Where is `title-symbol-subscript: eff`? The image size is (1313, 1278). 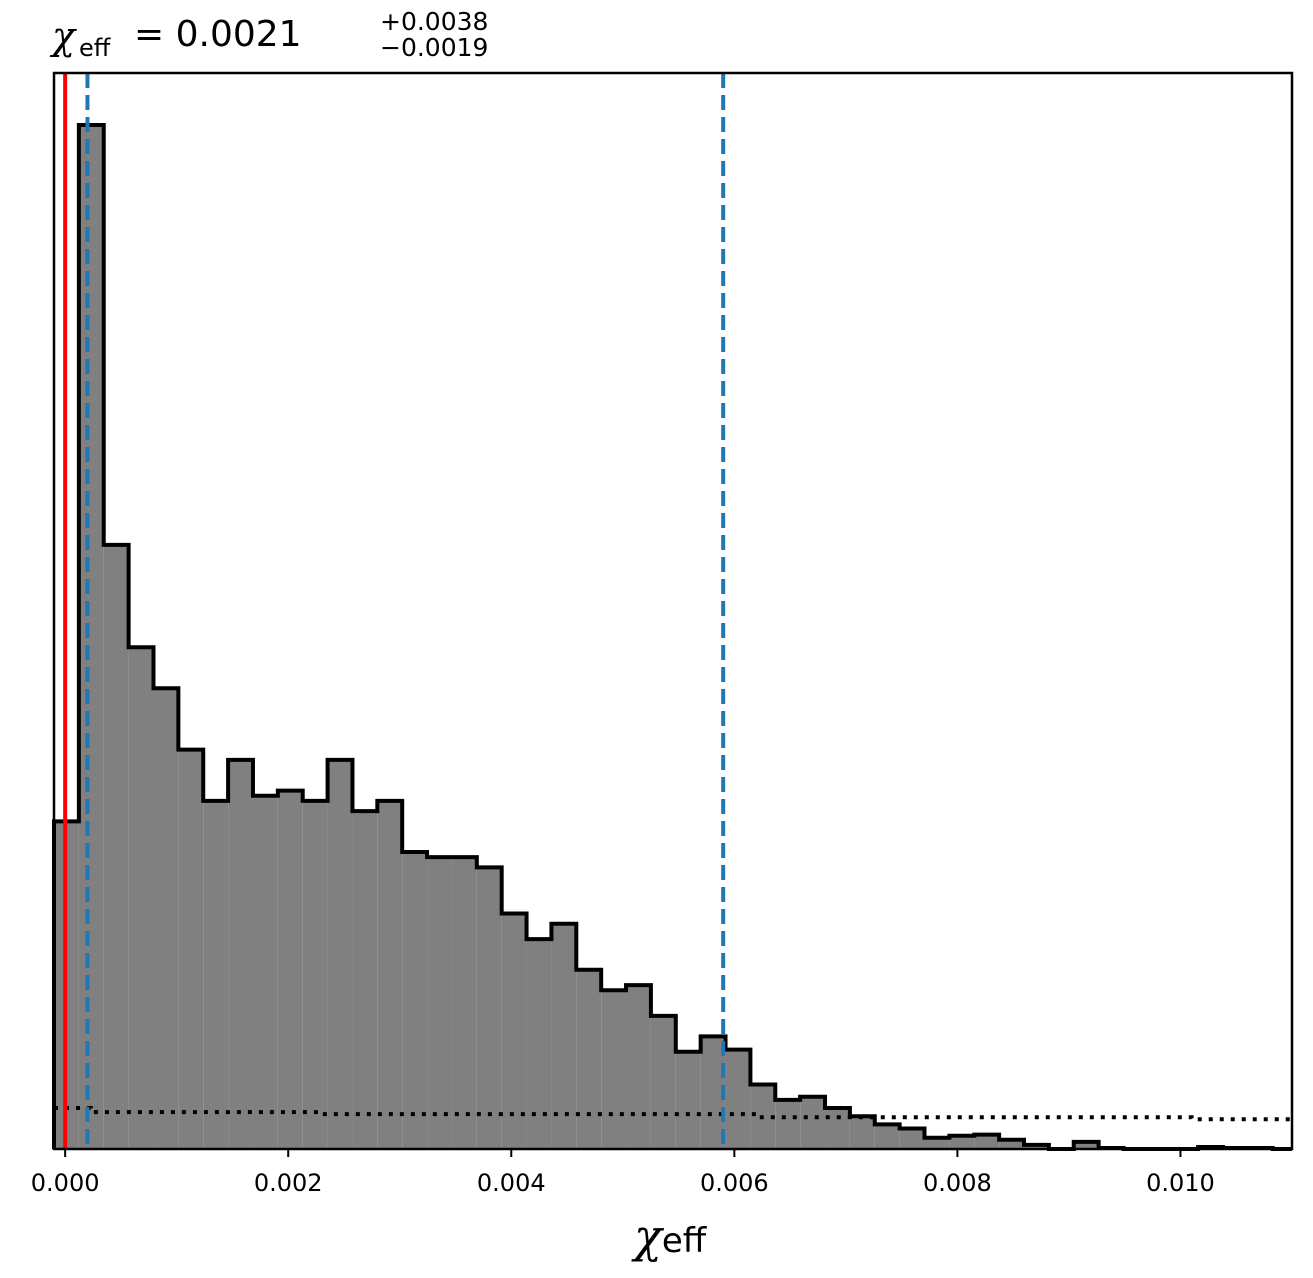 title-symbol-subscript: eff is located at coordinates (95, 48).